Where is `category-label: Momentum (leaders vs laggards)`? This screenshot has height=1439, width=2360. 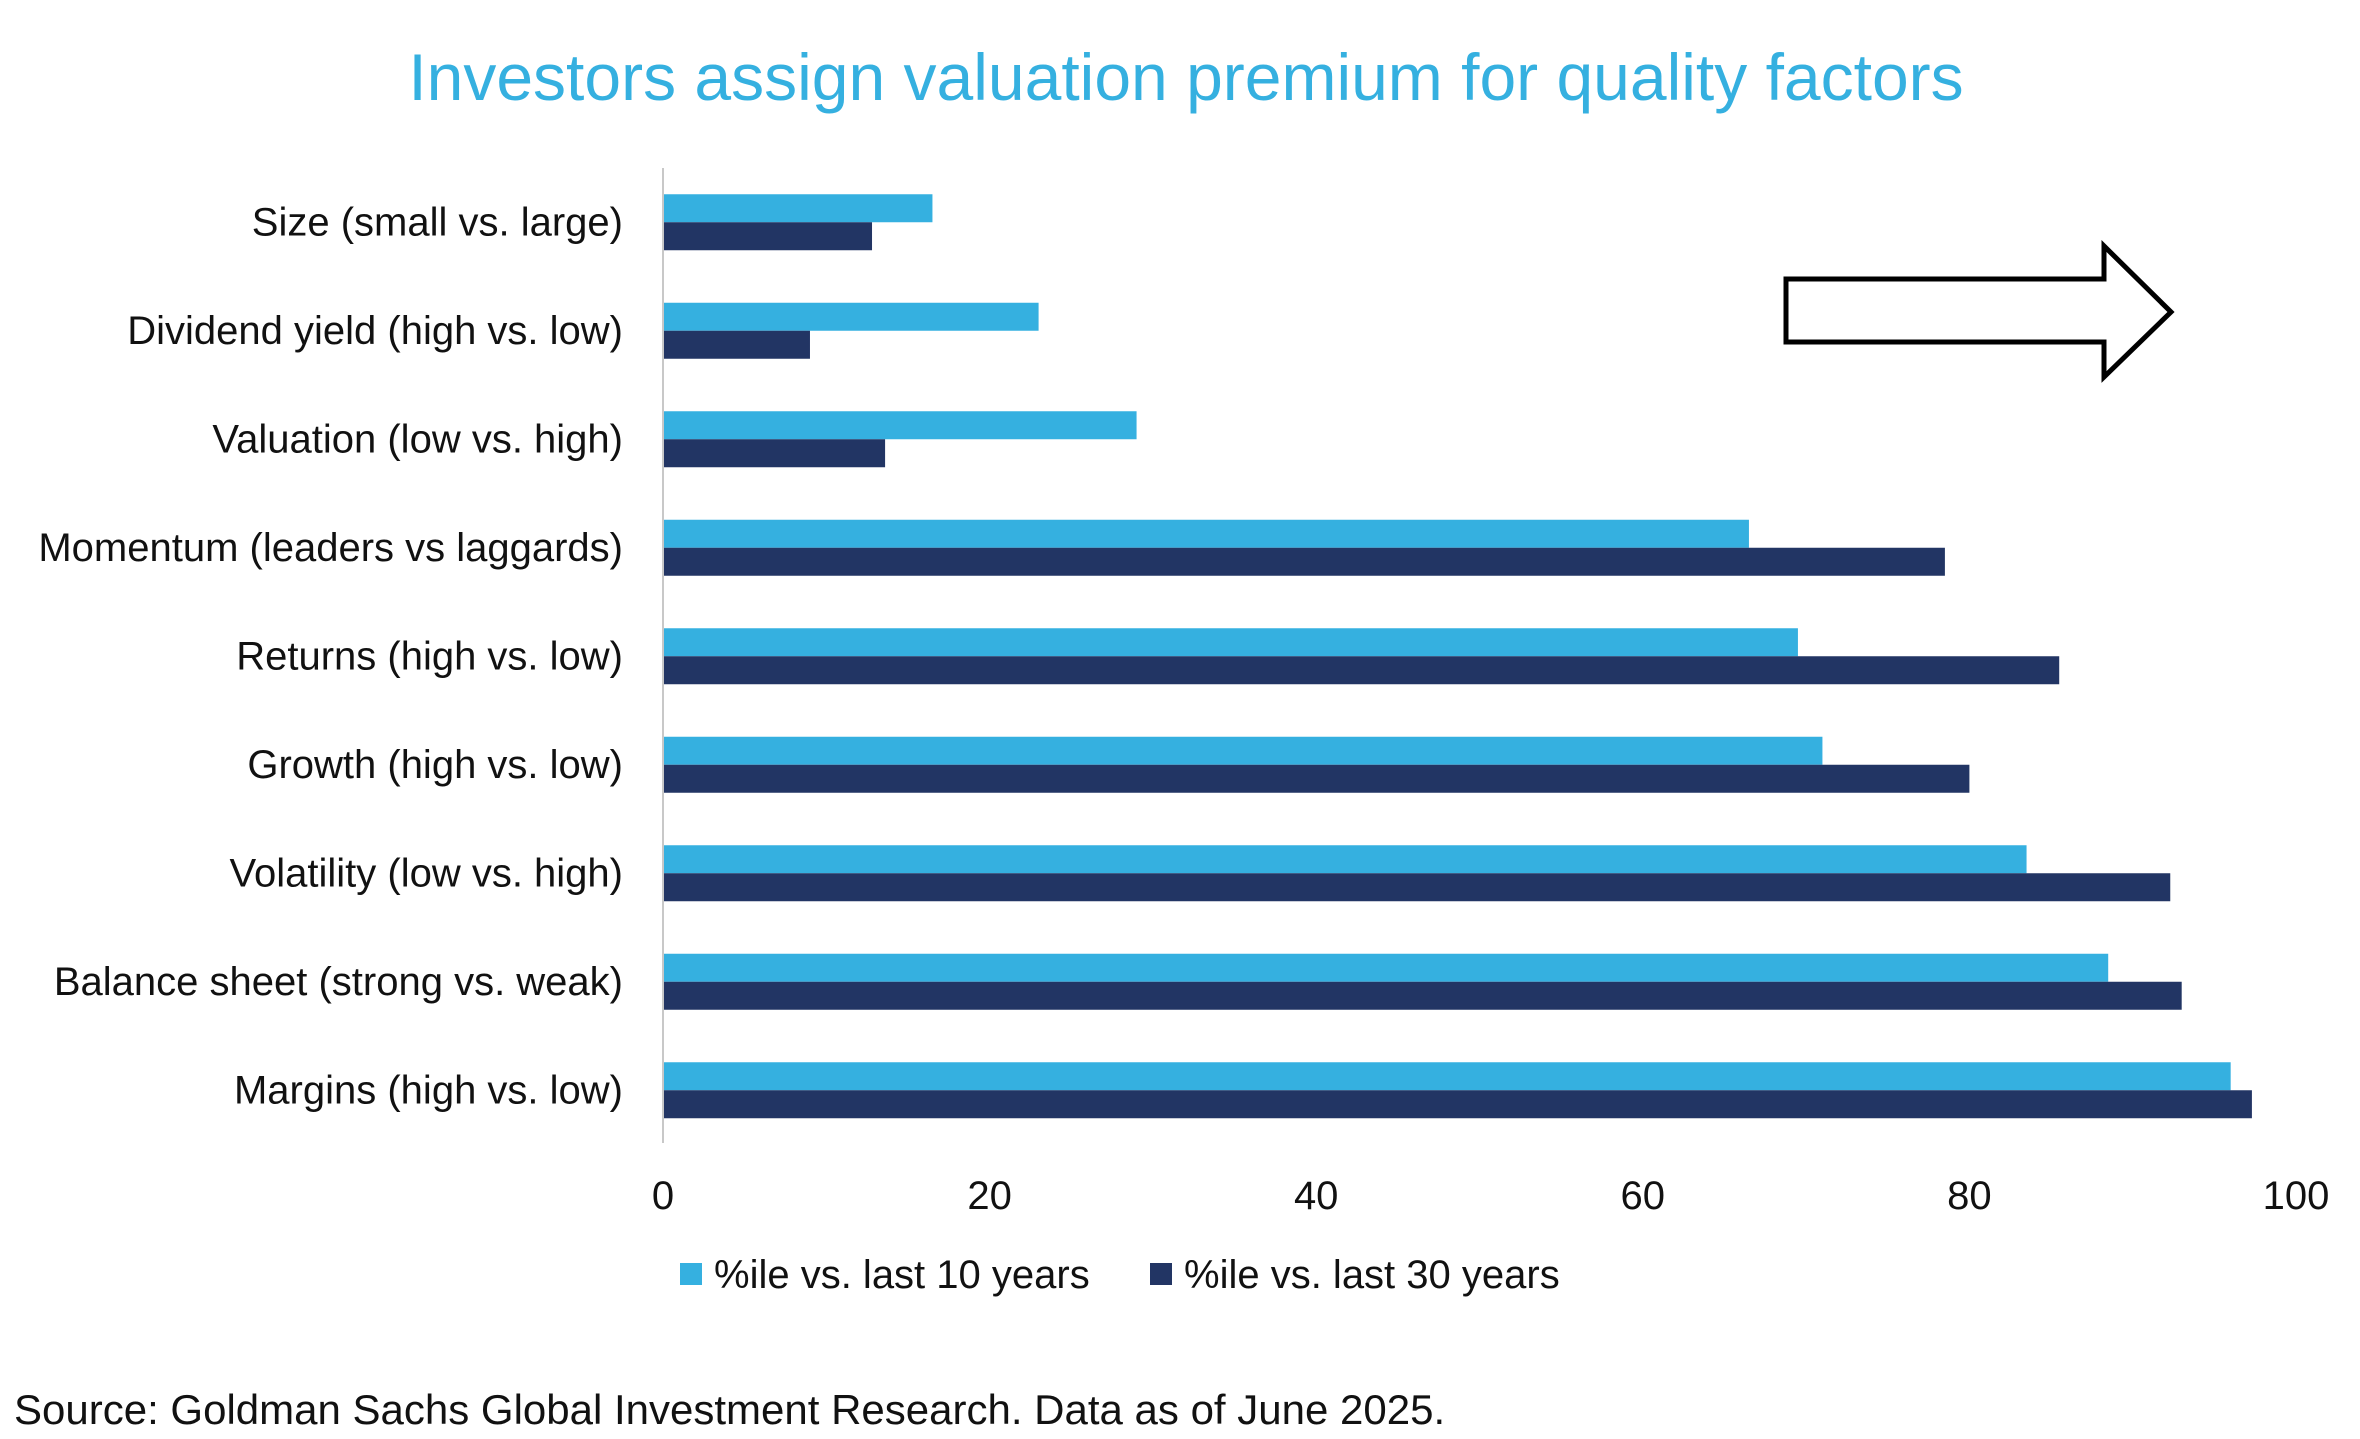 category-label: Momentum (leaders vs laggards) is located at coordinates (330, 548).